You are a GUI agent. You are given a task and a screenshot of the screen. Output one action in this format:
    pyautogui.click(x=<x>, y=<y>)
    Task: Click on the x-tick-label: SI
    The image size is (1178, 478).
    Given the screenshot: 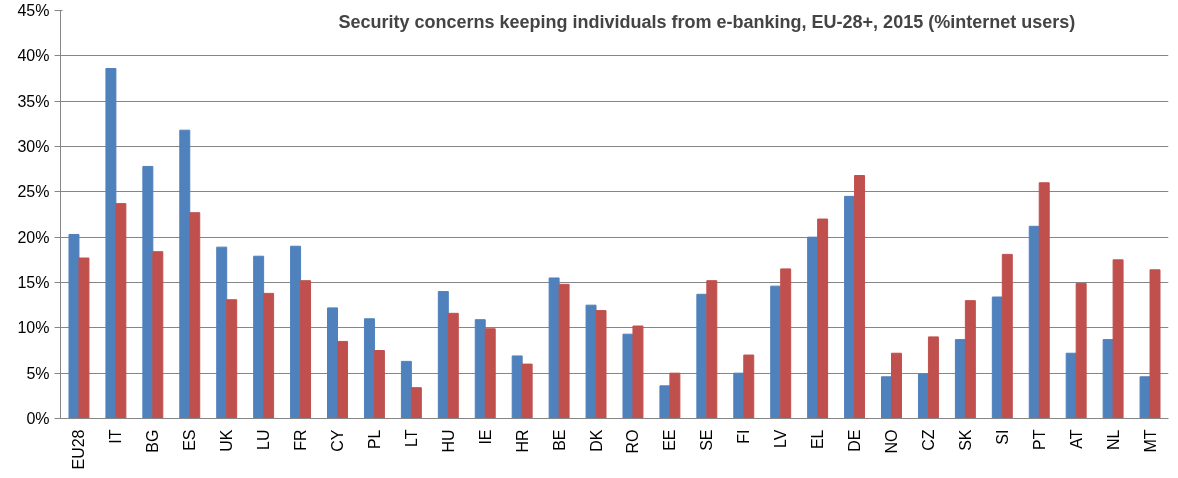 What is the action you would take?
    pyautogui.click(x=1002, y=437)
    